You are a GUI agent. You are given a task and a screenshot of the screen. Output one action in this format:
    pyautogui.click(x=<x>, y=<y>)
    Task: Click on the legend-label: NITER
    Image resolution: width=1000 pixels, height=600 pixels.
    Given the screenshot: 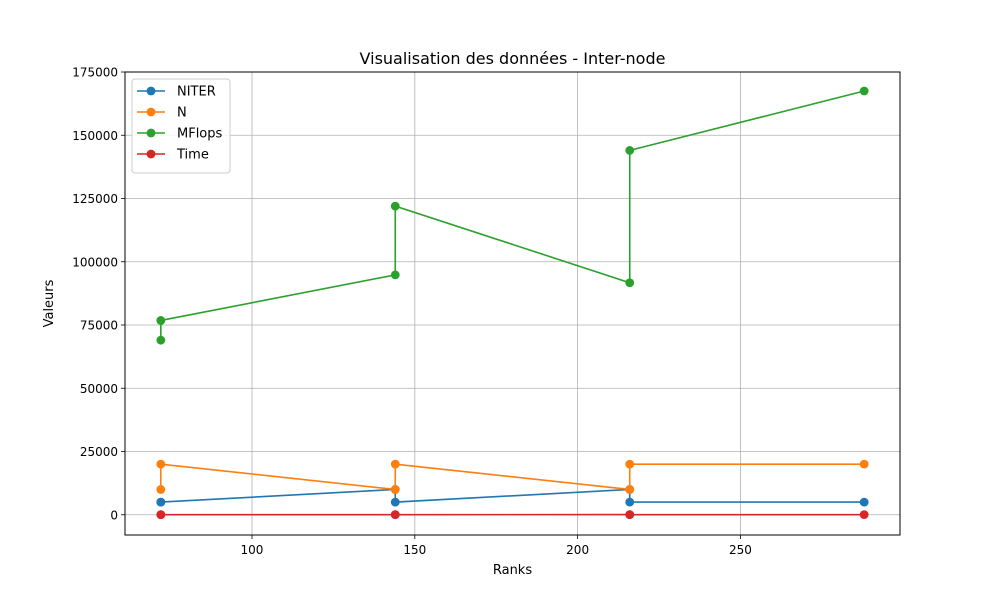 What is the action you would take?
    pyautogui.click(x=196, y=92)
    